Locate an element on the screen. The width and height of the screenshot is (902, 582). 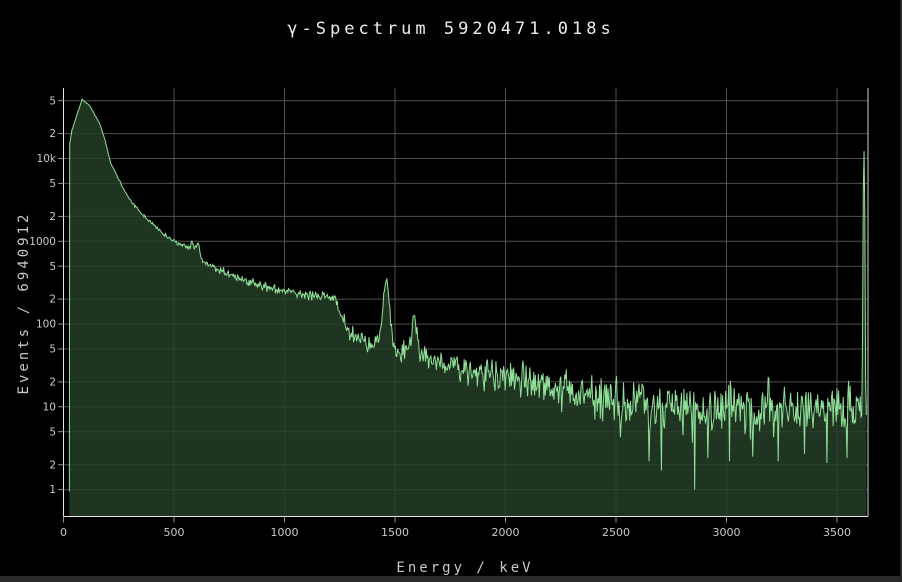
x-tick-label: 1500 is located at coordinates (395, 532).